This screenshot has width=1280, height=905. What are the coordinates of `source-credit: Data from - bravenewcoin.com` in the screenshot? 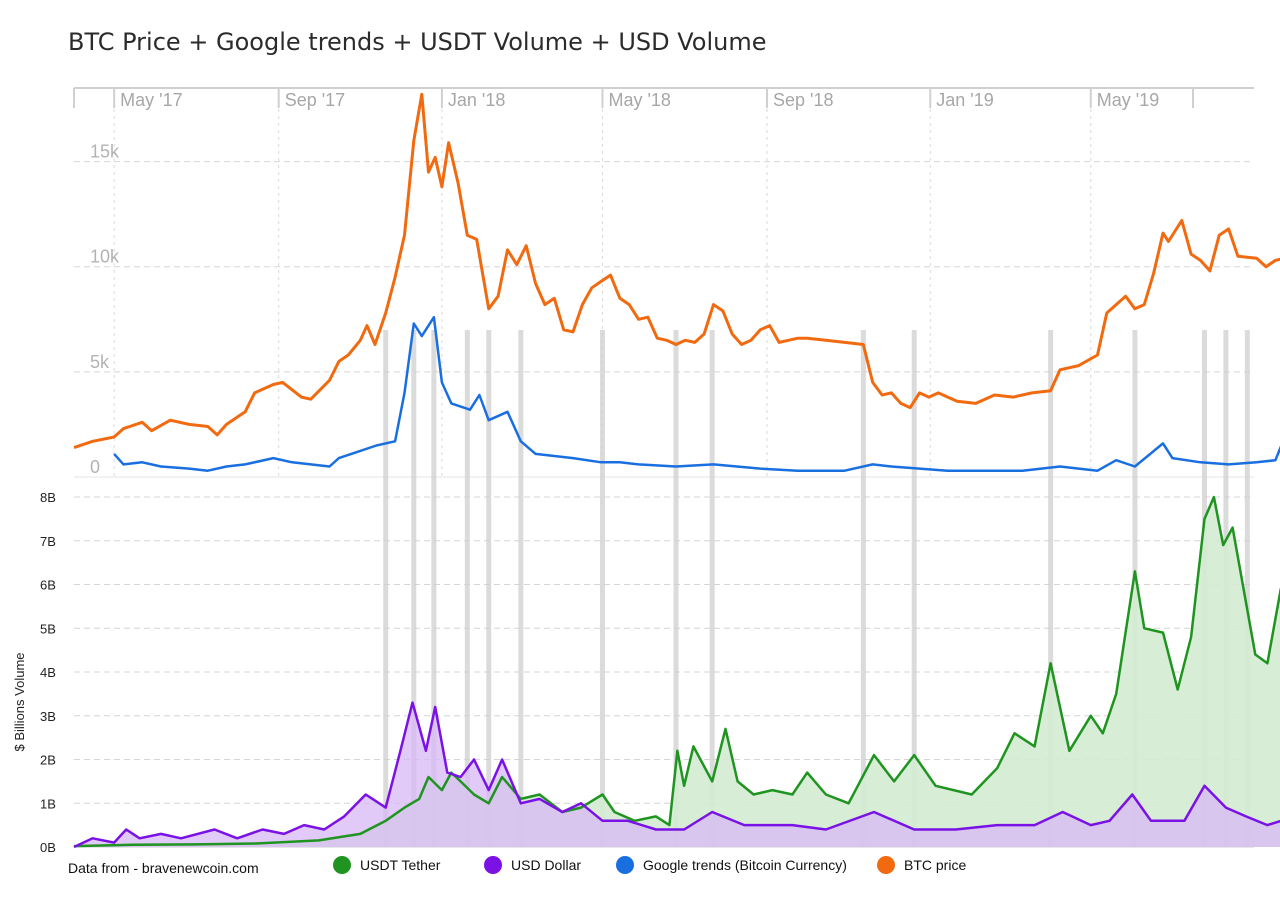 It's located at (163, 868).